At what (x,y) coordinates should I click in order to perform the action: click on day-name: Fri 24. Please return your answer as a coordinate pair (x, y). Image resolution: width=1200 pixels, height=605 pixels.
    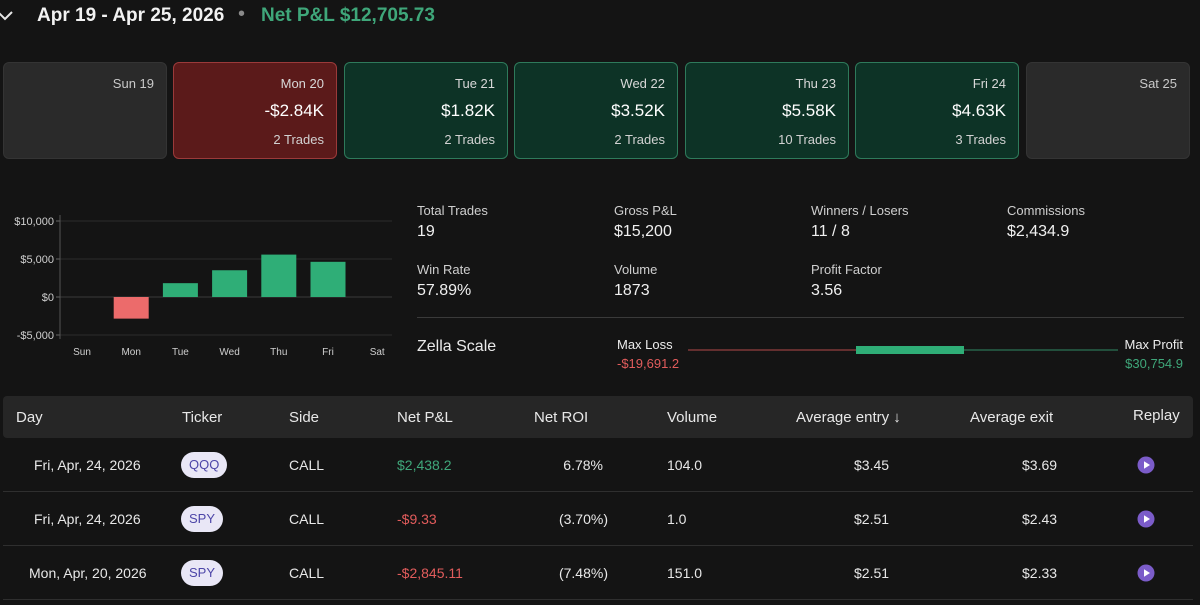
    Looking at the image, I should click on (989, 83).